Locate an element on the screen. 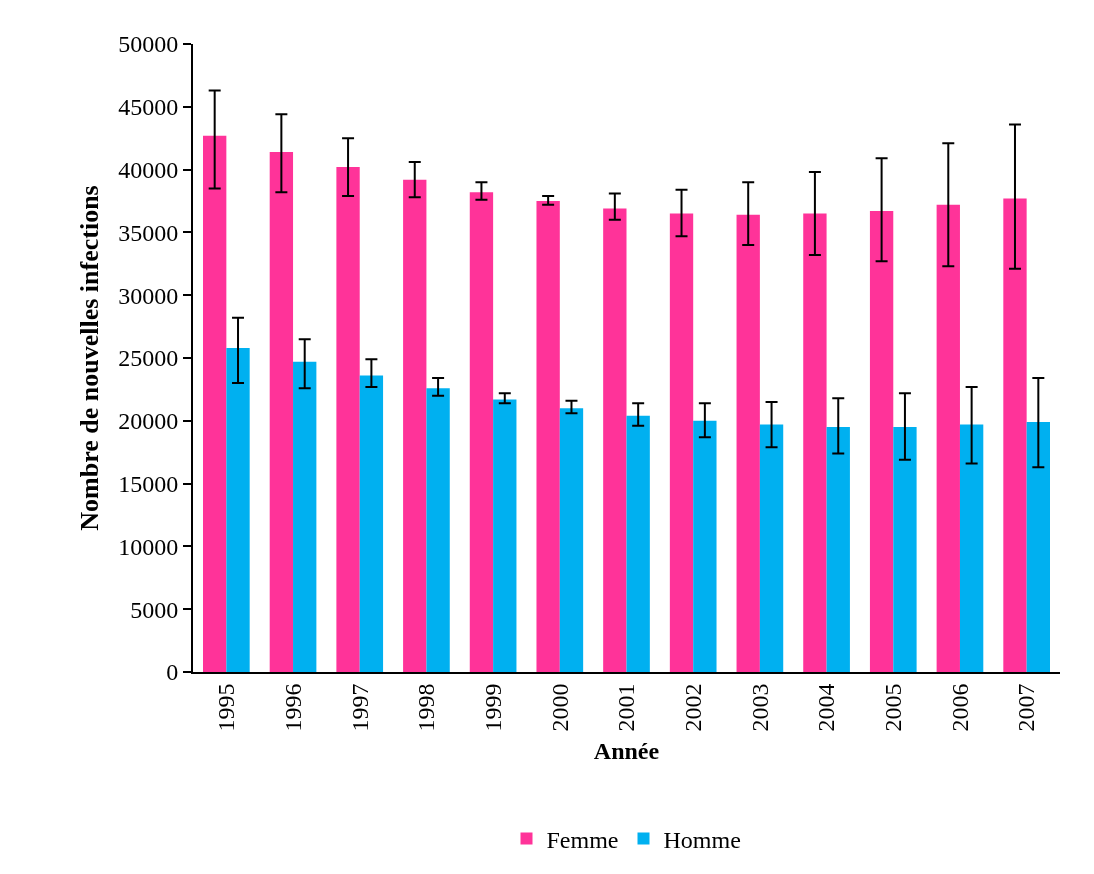 This screenshot has height=874, width=1094. legend-label: Homme is located at coordinates (702, 839).